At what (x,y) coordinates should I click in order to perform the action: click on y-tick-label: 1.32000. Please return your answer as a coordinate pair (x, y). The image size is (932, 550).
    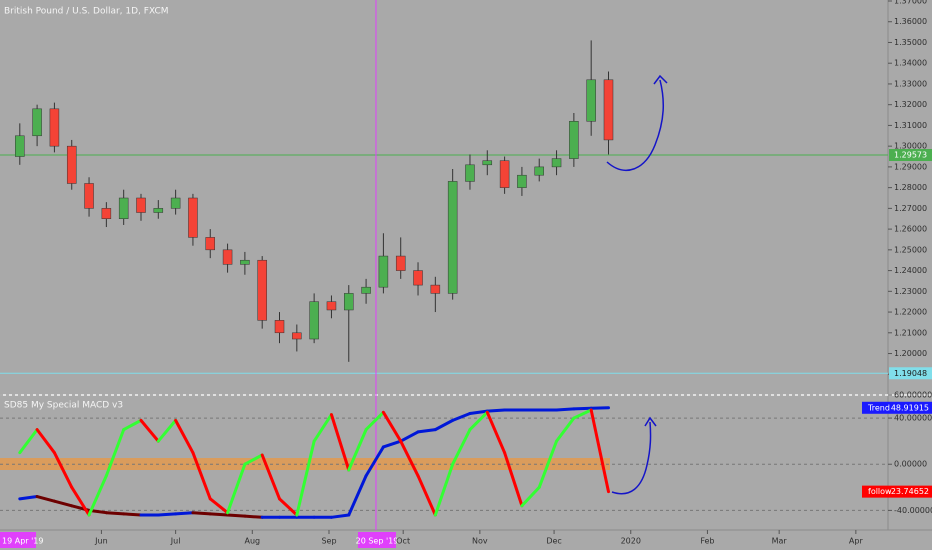
    Looking at the image, I should click on (910, 104).